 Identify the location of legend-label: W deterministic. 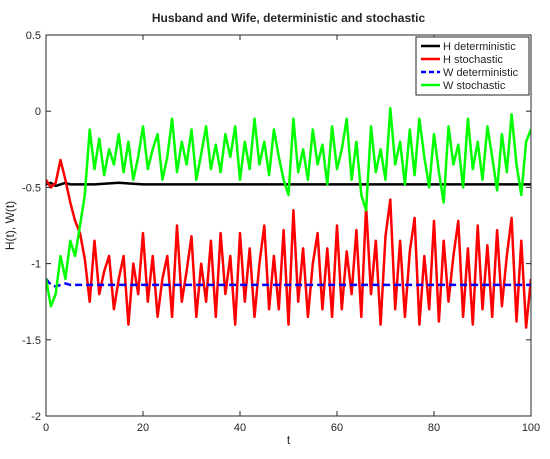
(481, 73).